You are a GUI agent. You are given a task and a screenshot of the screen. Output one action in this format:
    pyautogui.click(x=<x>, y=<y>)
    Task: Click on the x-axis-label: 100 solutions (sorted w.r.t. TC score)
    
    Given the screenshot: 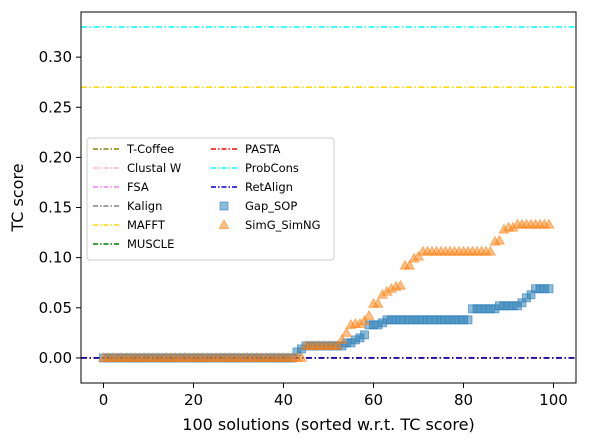 What is the action you would take?
    pyautogui.click(x=328, y=424)
    